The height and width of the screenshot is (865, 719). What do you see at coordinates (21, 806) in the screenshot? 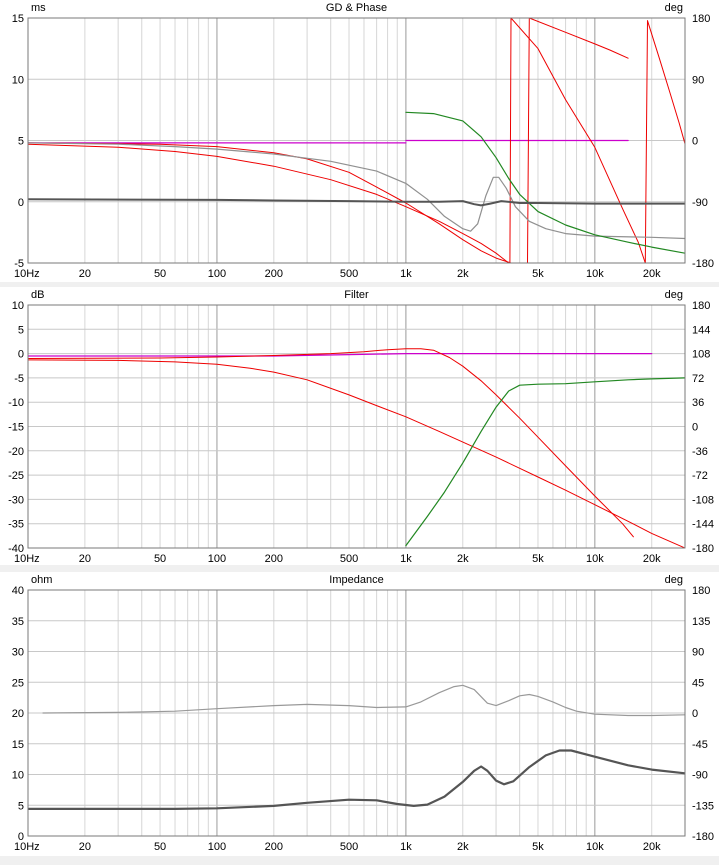
I see `chart3-y-tick-label: 5` at bounding box center [21, 806].